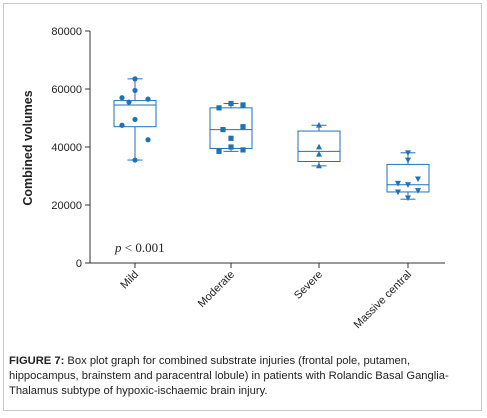 This screenshot has height=418, width=487. I want to click on x-tick-label: Severe, so click(308, 285).